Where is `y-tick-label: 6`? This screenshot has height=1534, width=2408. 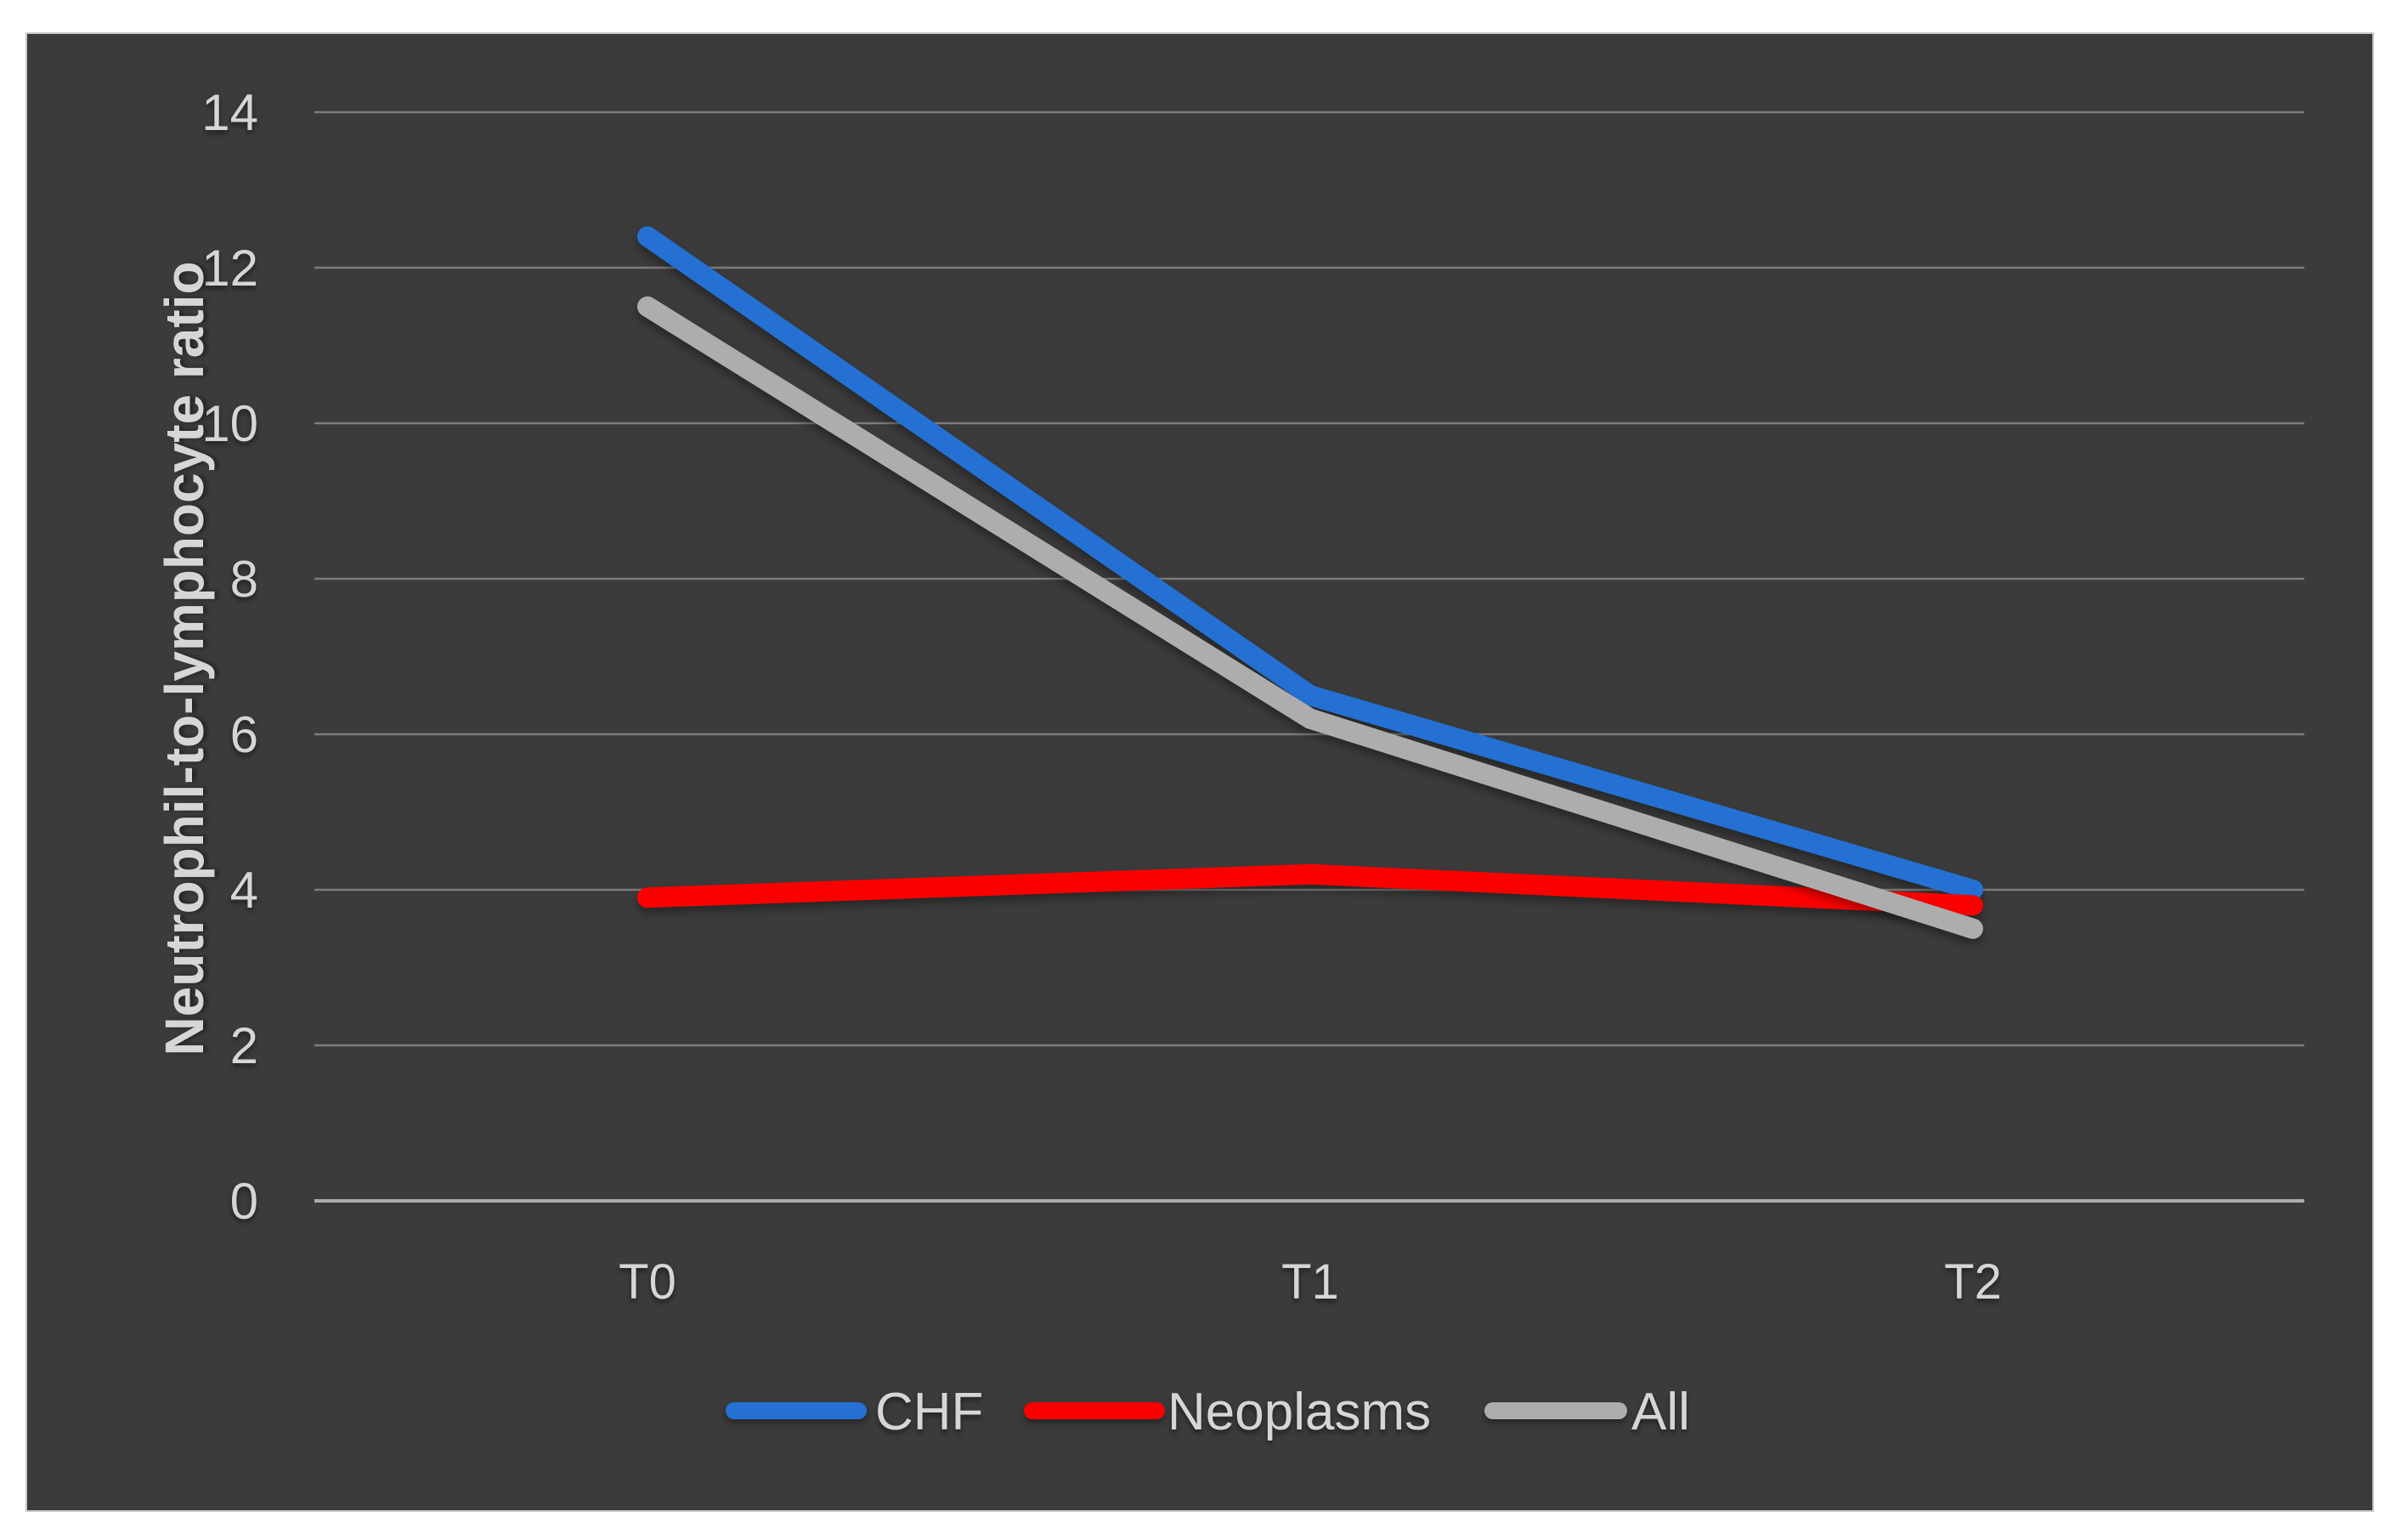 y-tick-label: 6 is located at coordinates (244, 735).